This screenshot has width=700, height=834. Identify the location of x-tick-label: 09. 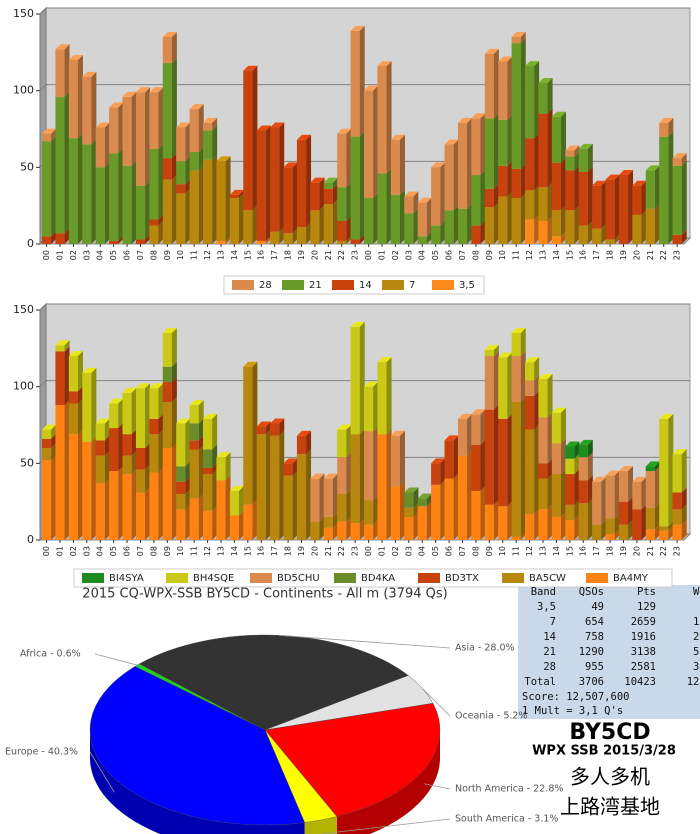
(489, 255).